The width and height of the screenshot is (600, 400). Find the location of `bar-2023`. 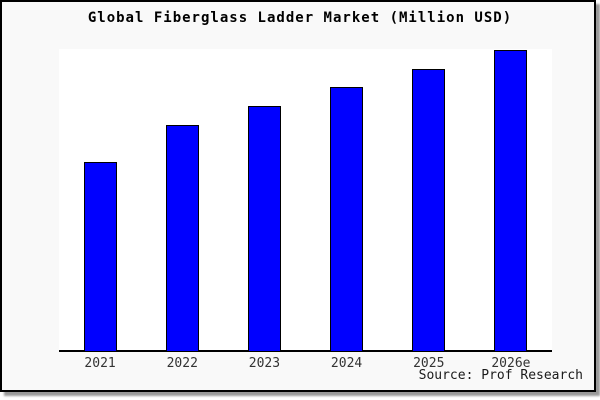

bar-2023 is located at coordinates (264, 228).